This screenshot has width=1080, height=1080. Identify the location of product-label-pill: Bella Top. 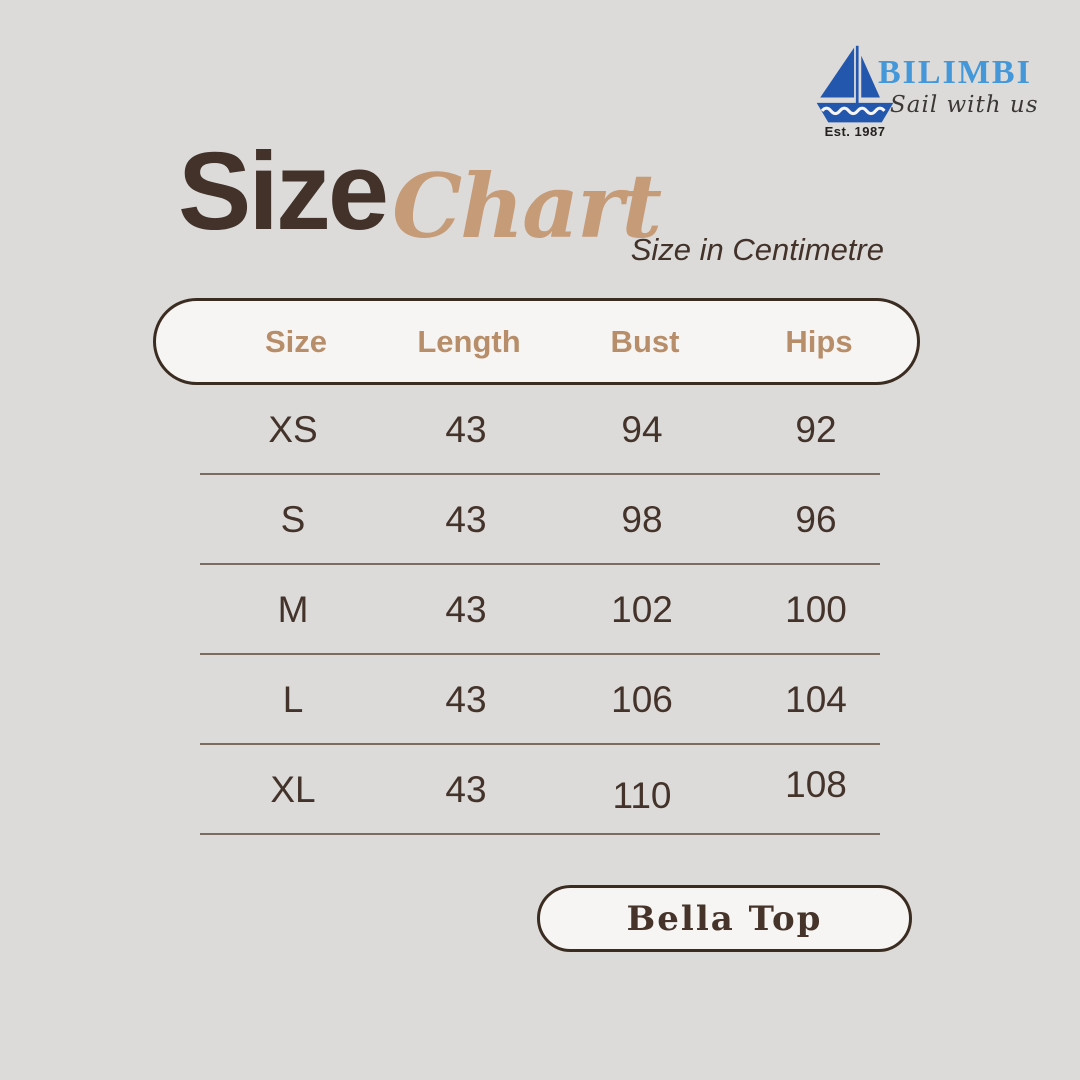
(724, 918).